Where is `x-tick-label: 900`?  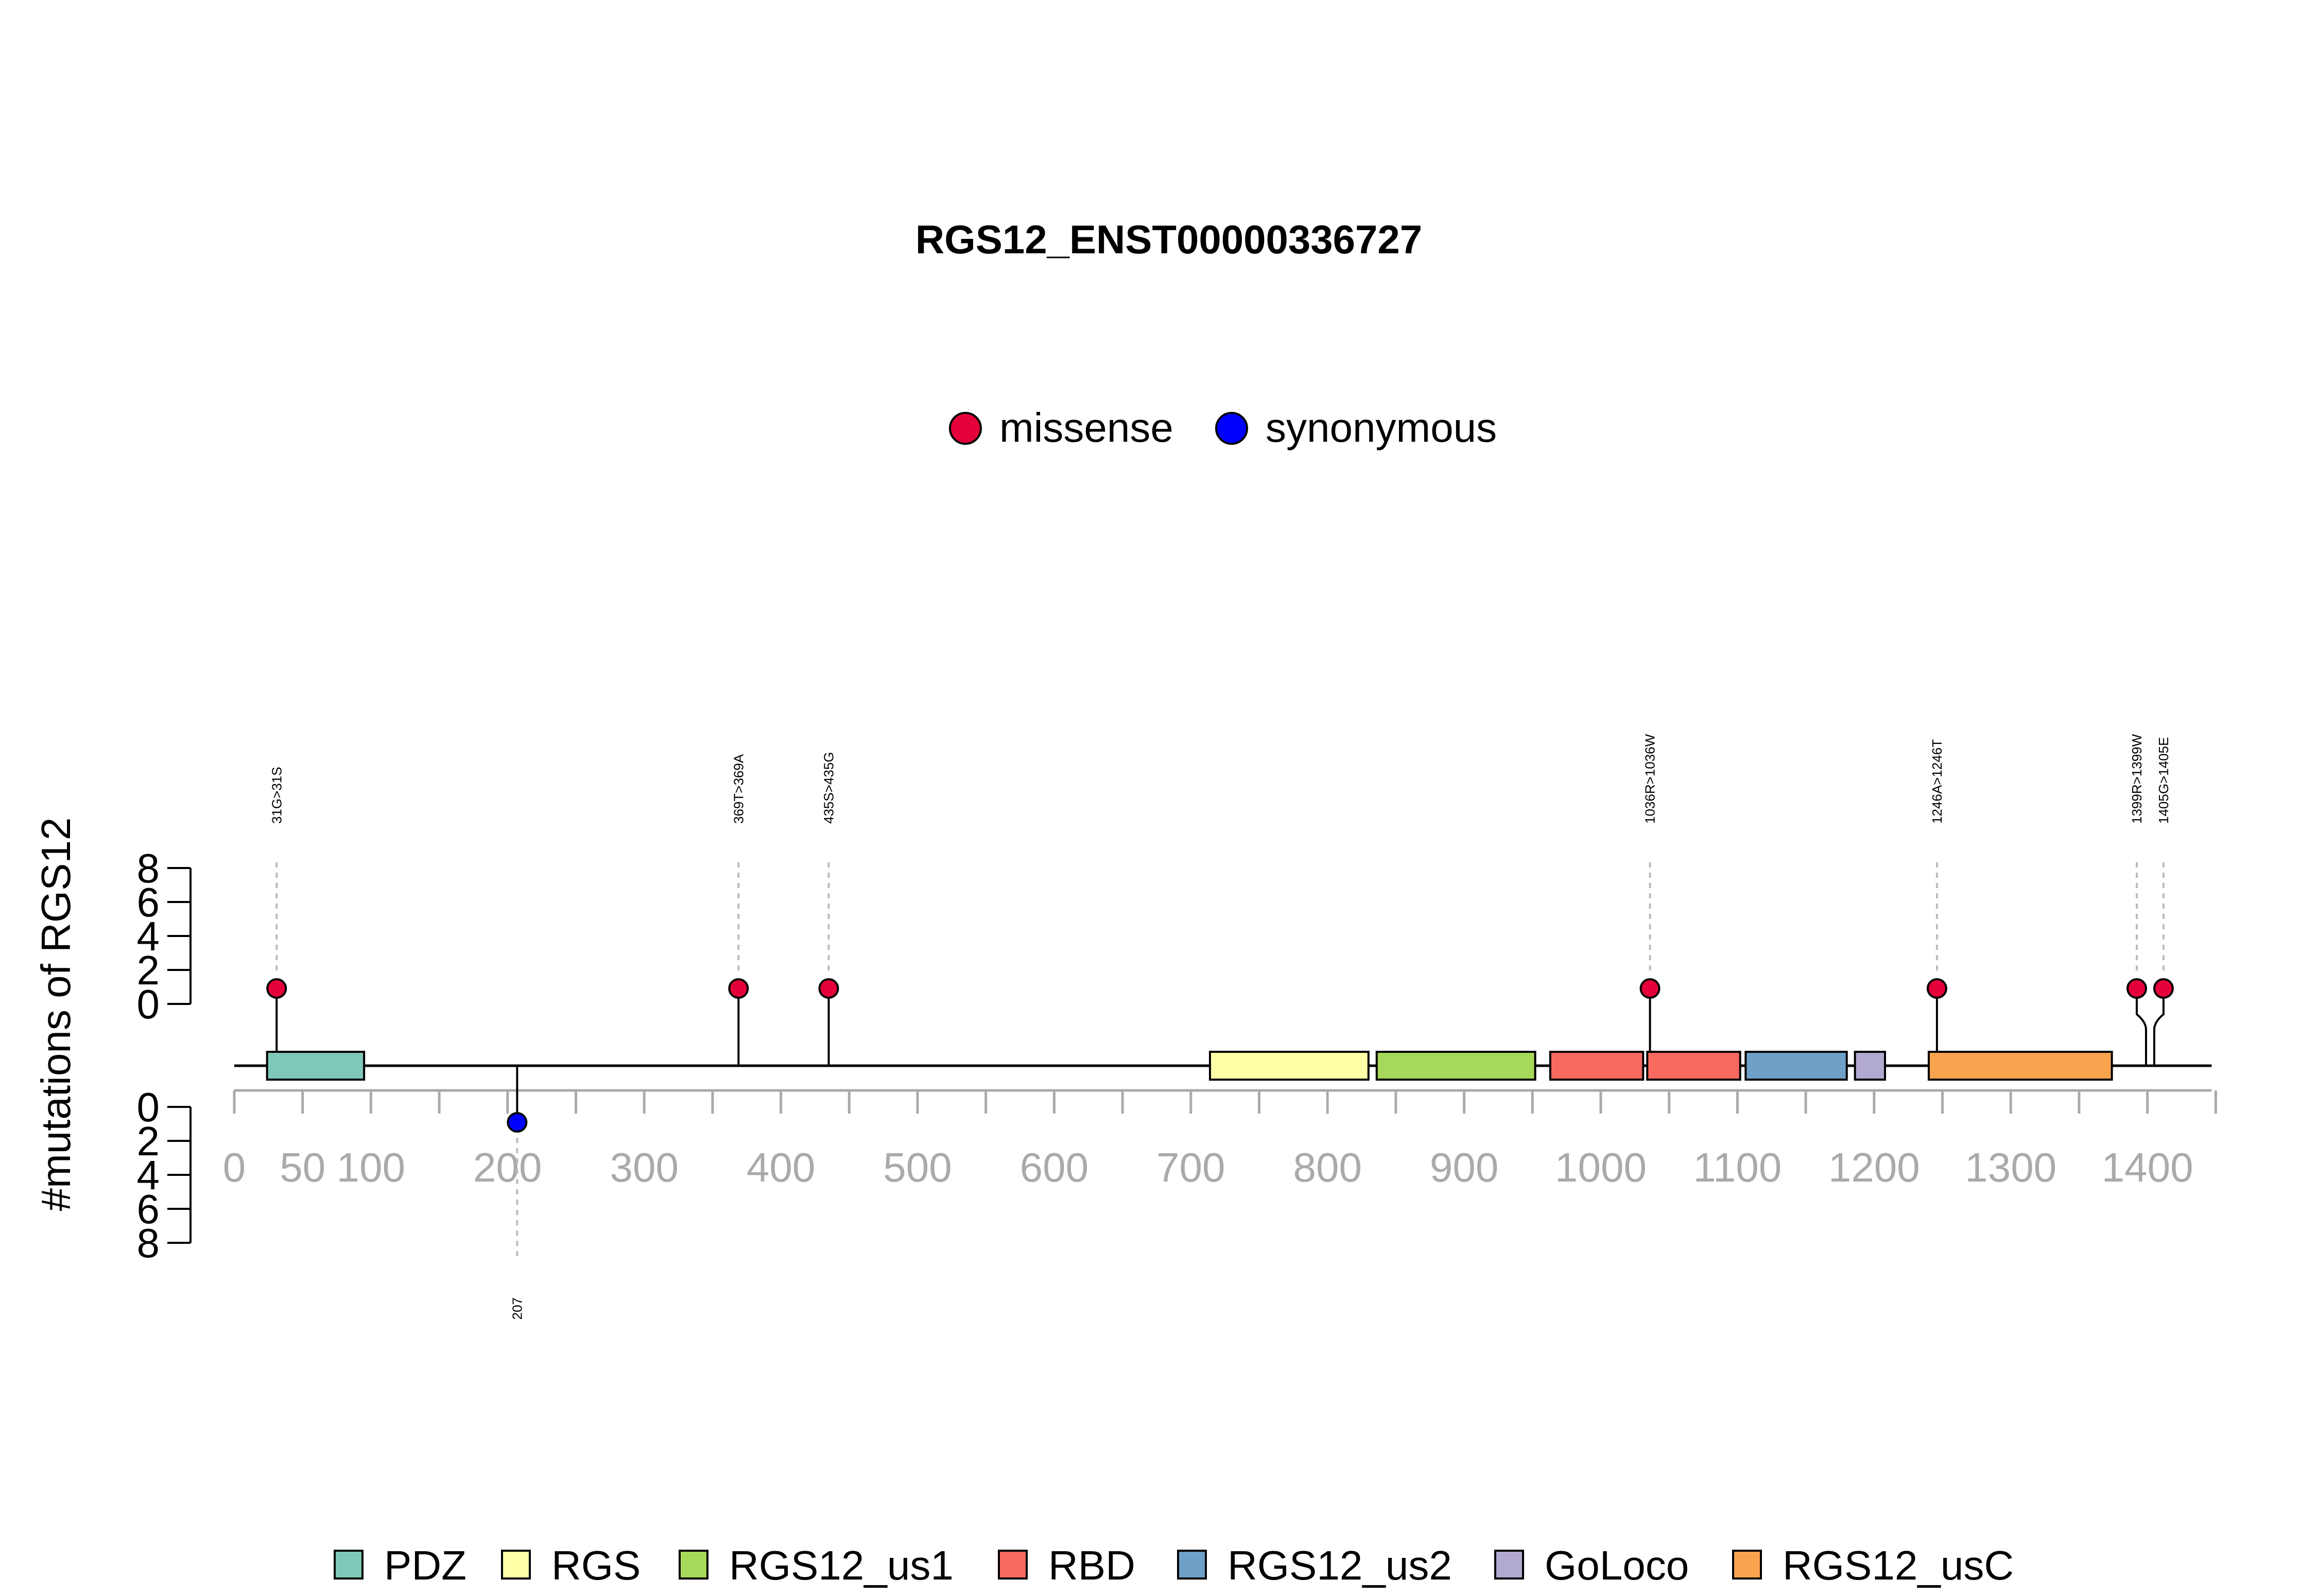 x-tick-label: 900 is located at coordinates (1464, 1167).